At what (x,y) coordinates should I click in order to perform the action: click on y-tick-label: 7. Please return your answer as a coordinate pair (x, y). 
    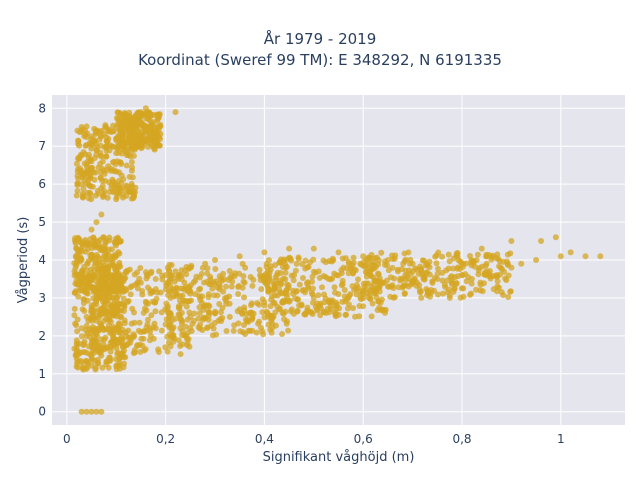
    Looking at the image, I should click on (42, 146).